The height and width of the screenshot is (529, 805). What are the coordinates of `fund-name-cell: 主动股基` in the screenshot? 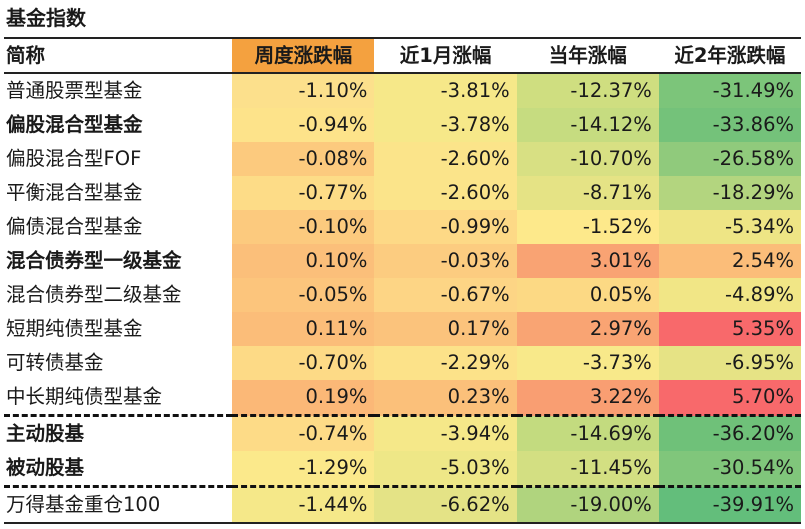 It's located at (118, 432).